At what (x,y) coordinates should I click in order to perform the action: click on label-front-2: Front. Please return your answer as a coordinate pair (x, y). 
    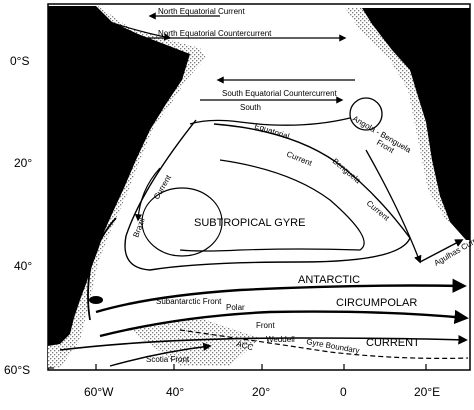
    Looking at the image, I should click on (265, 325).